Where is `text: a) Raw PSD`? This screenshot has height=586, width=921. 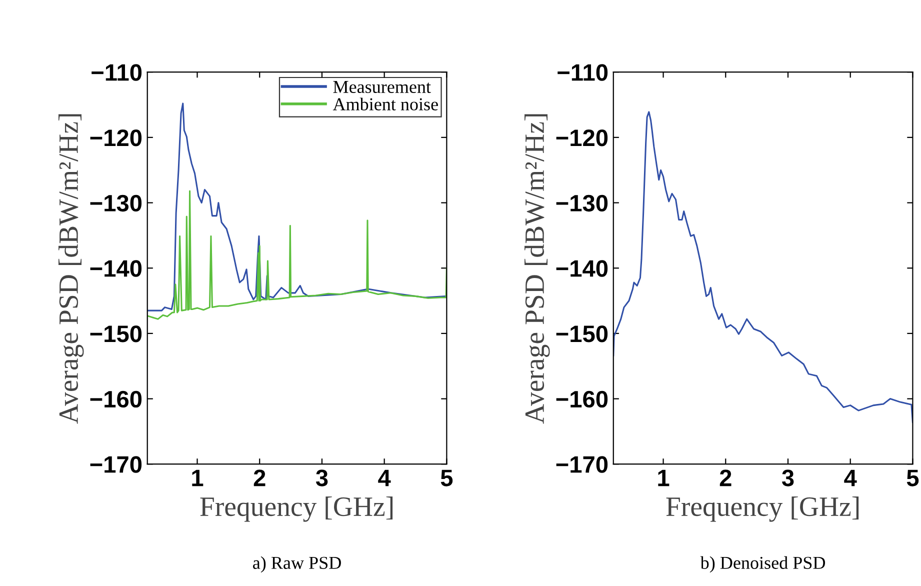
text: a) Raw PSD is located at coordinates (297, 564).